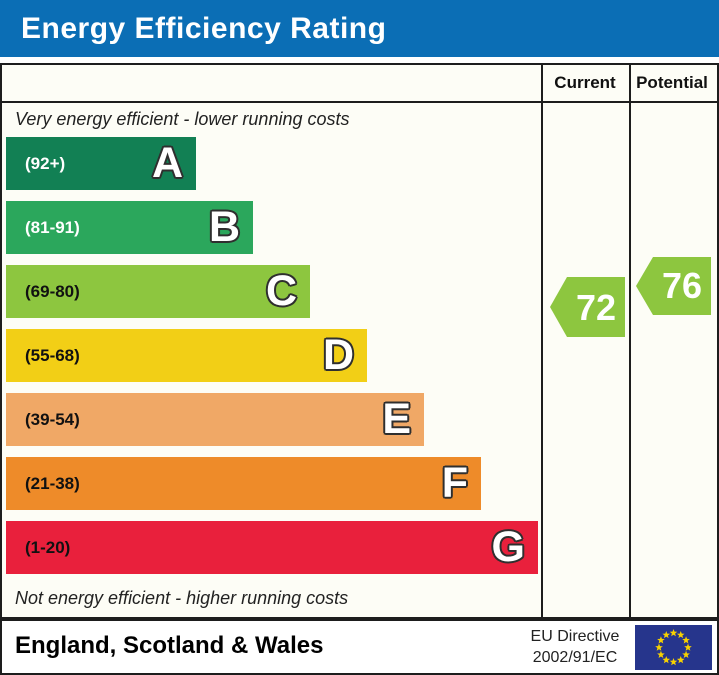 This screenshot has width=719, height=675. What do you see at coordinates (585, 82) in the screenshot?
I see `current-column-header: Current` at bounding box center [585, 82].